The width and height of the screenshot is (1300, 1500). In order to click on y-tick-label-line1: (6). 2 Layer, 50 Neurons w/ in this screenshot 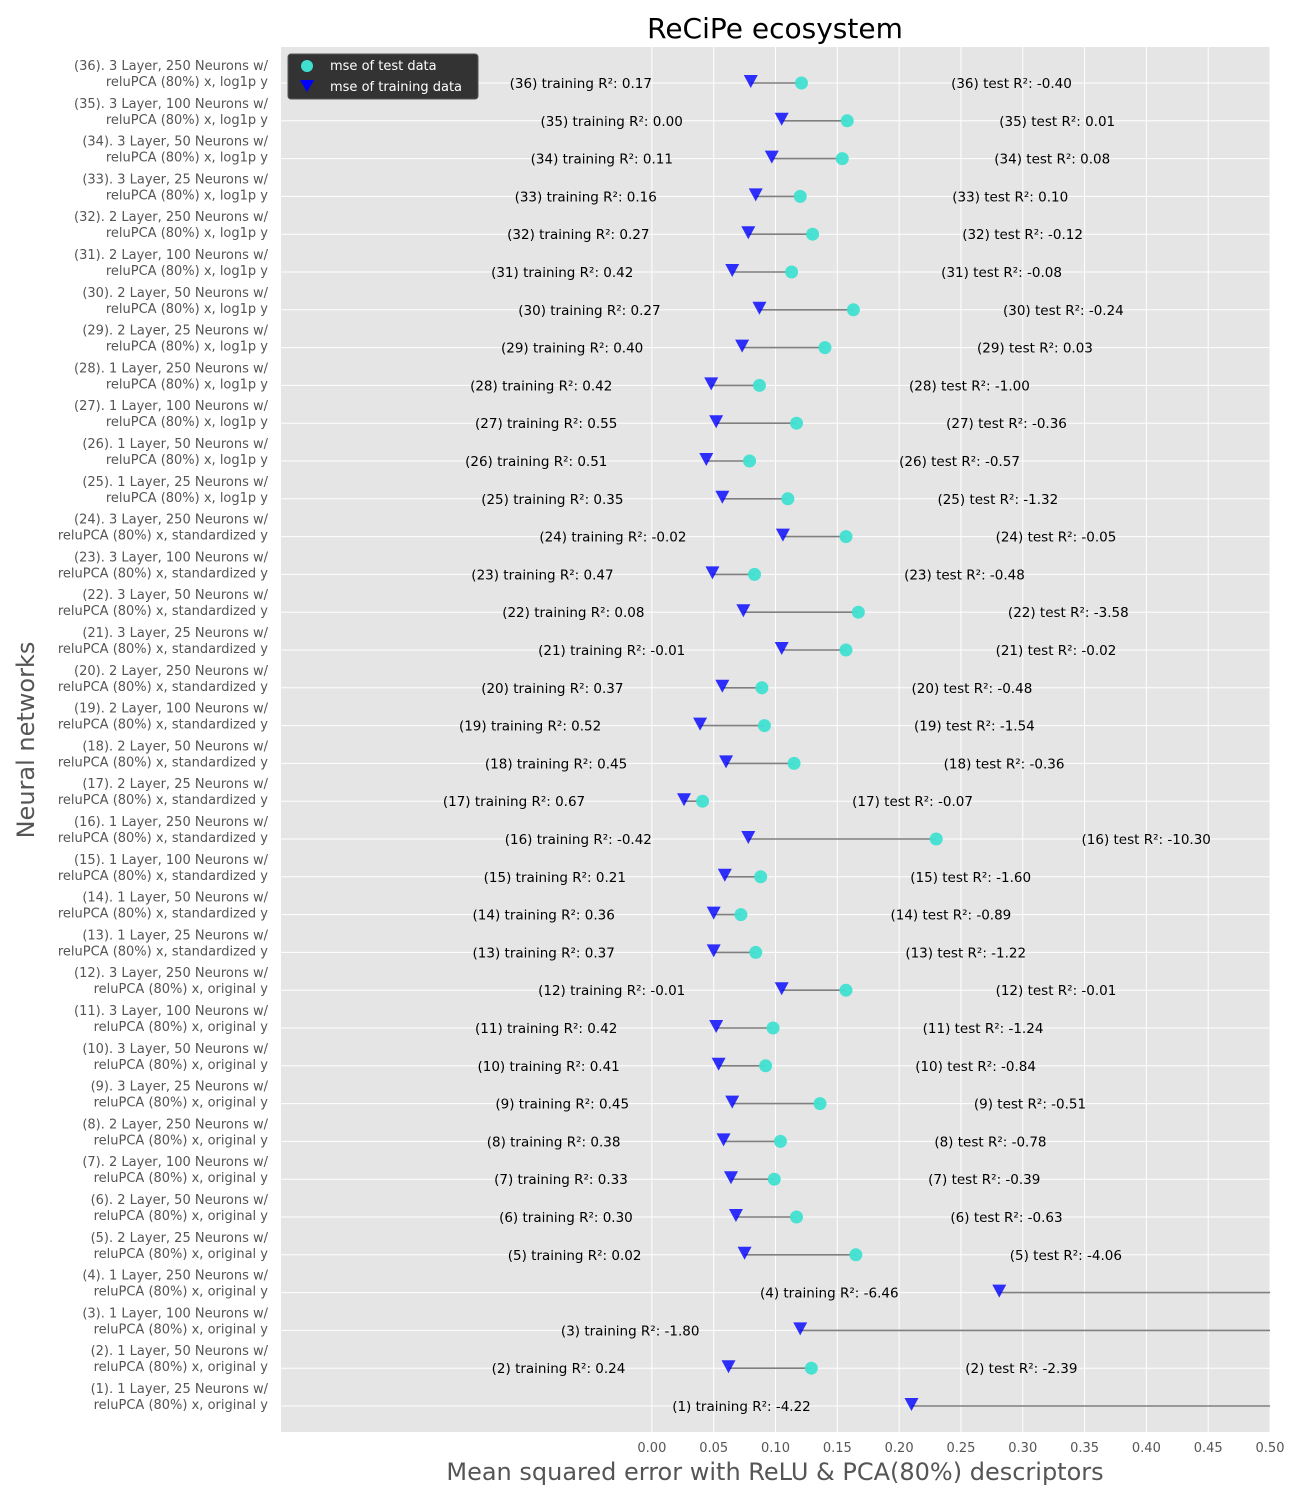, I will do `click(180, 1200)`.